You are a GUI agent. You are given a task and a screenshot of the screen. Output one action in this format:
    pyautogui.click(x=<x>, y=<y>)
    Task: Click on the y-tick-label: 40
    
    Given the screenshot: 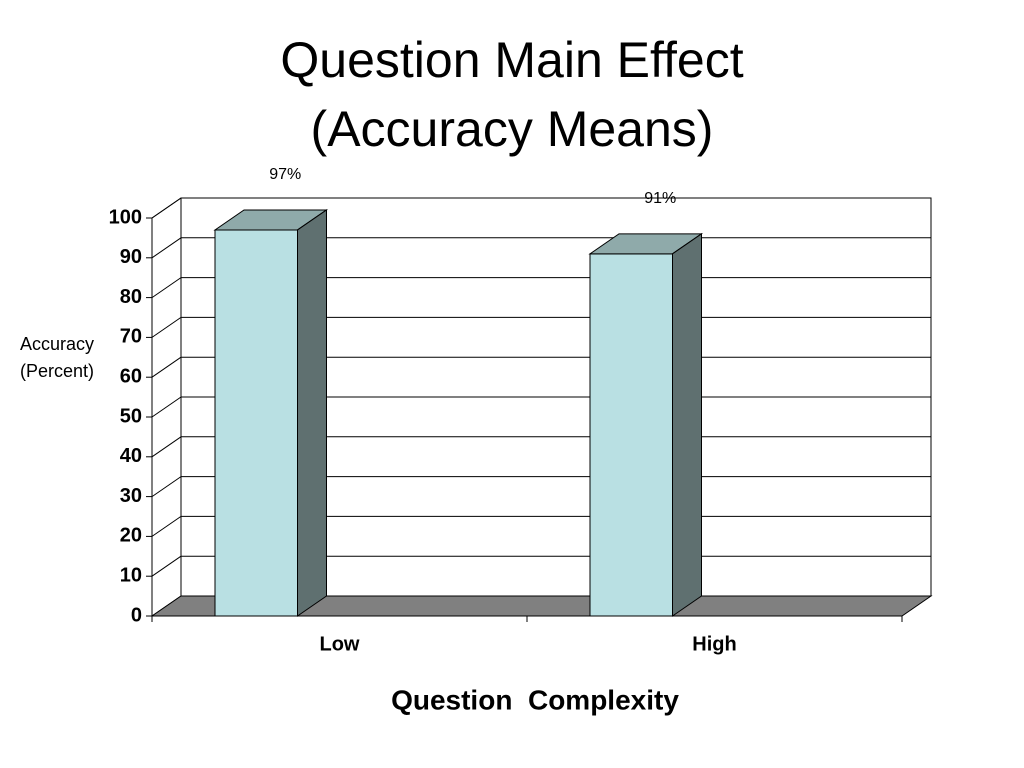 What is the action you would take?
    pyautogui.click(x=131, y=456)
    